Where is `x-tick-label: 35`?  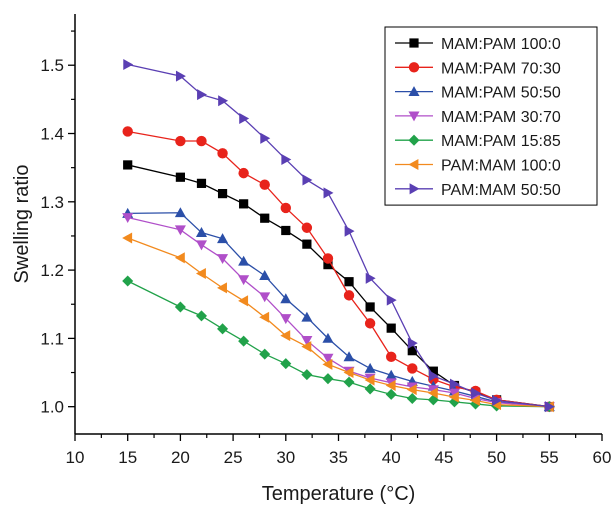
x-tick-label: 35 is located at coordinates (338, 457).